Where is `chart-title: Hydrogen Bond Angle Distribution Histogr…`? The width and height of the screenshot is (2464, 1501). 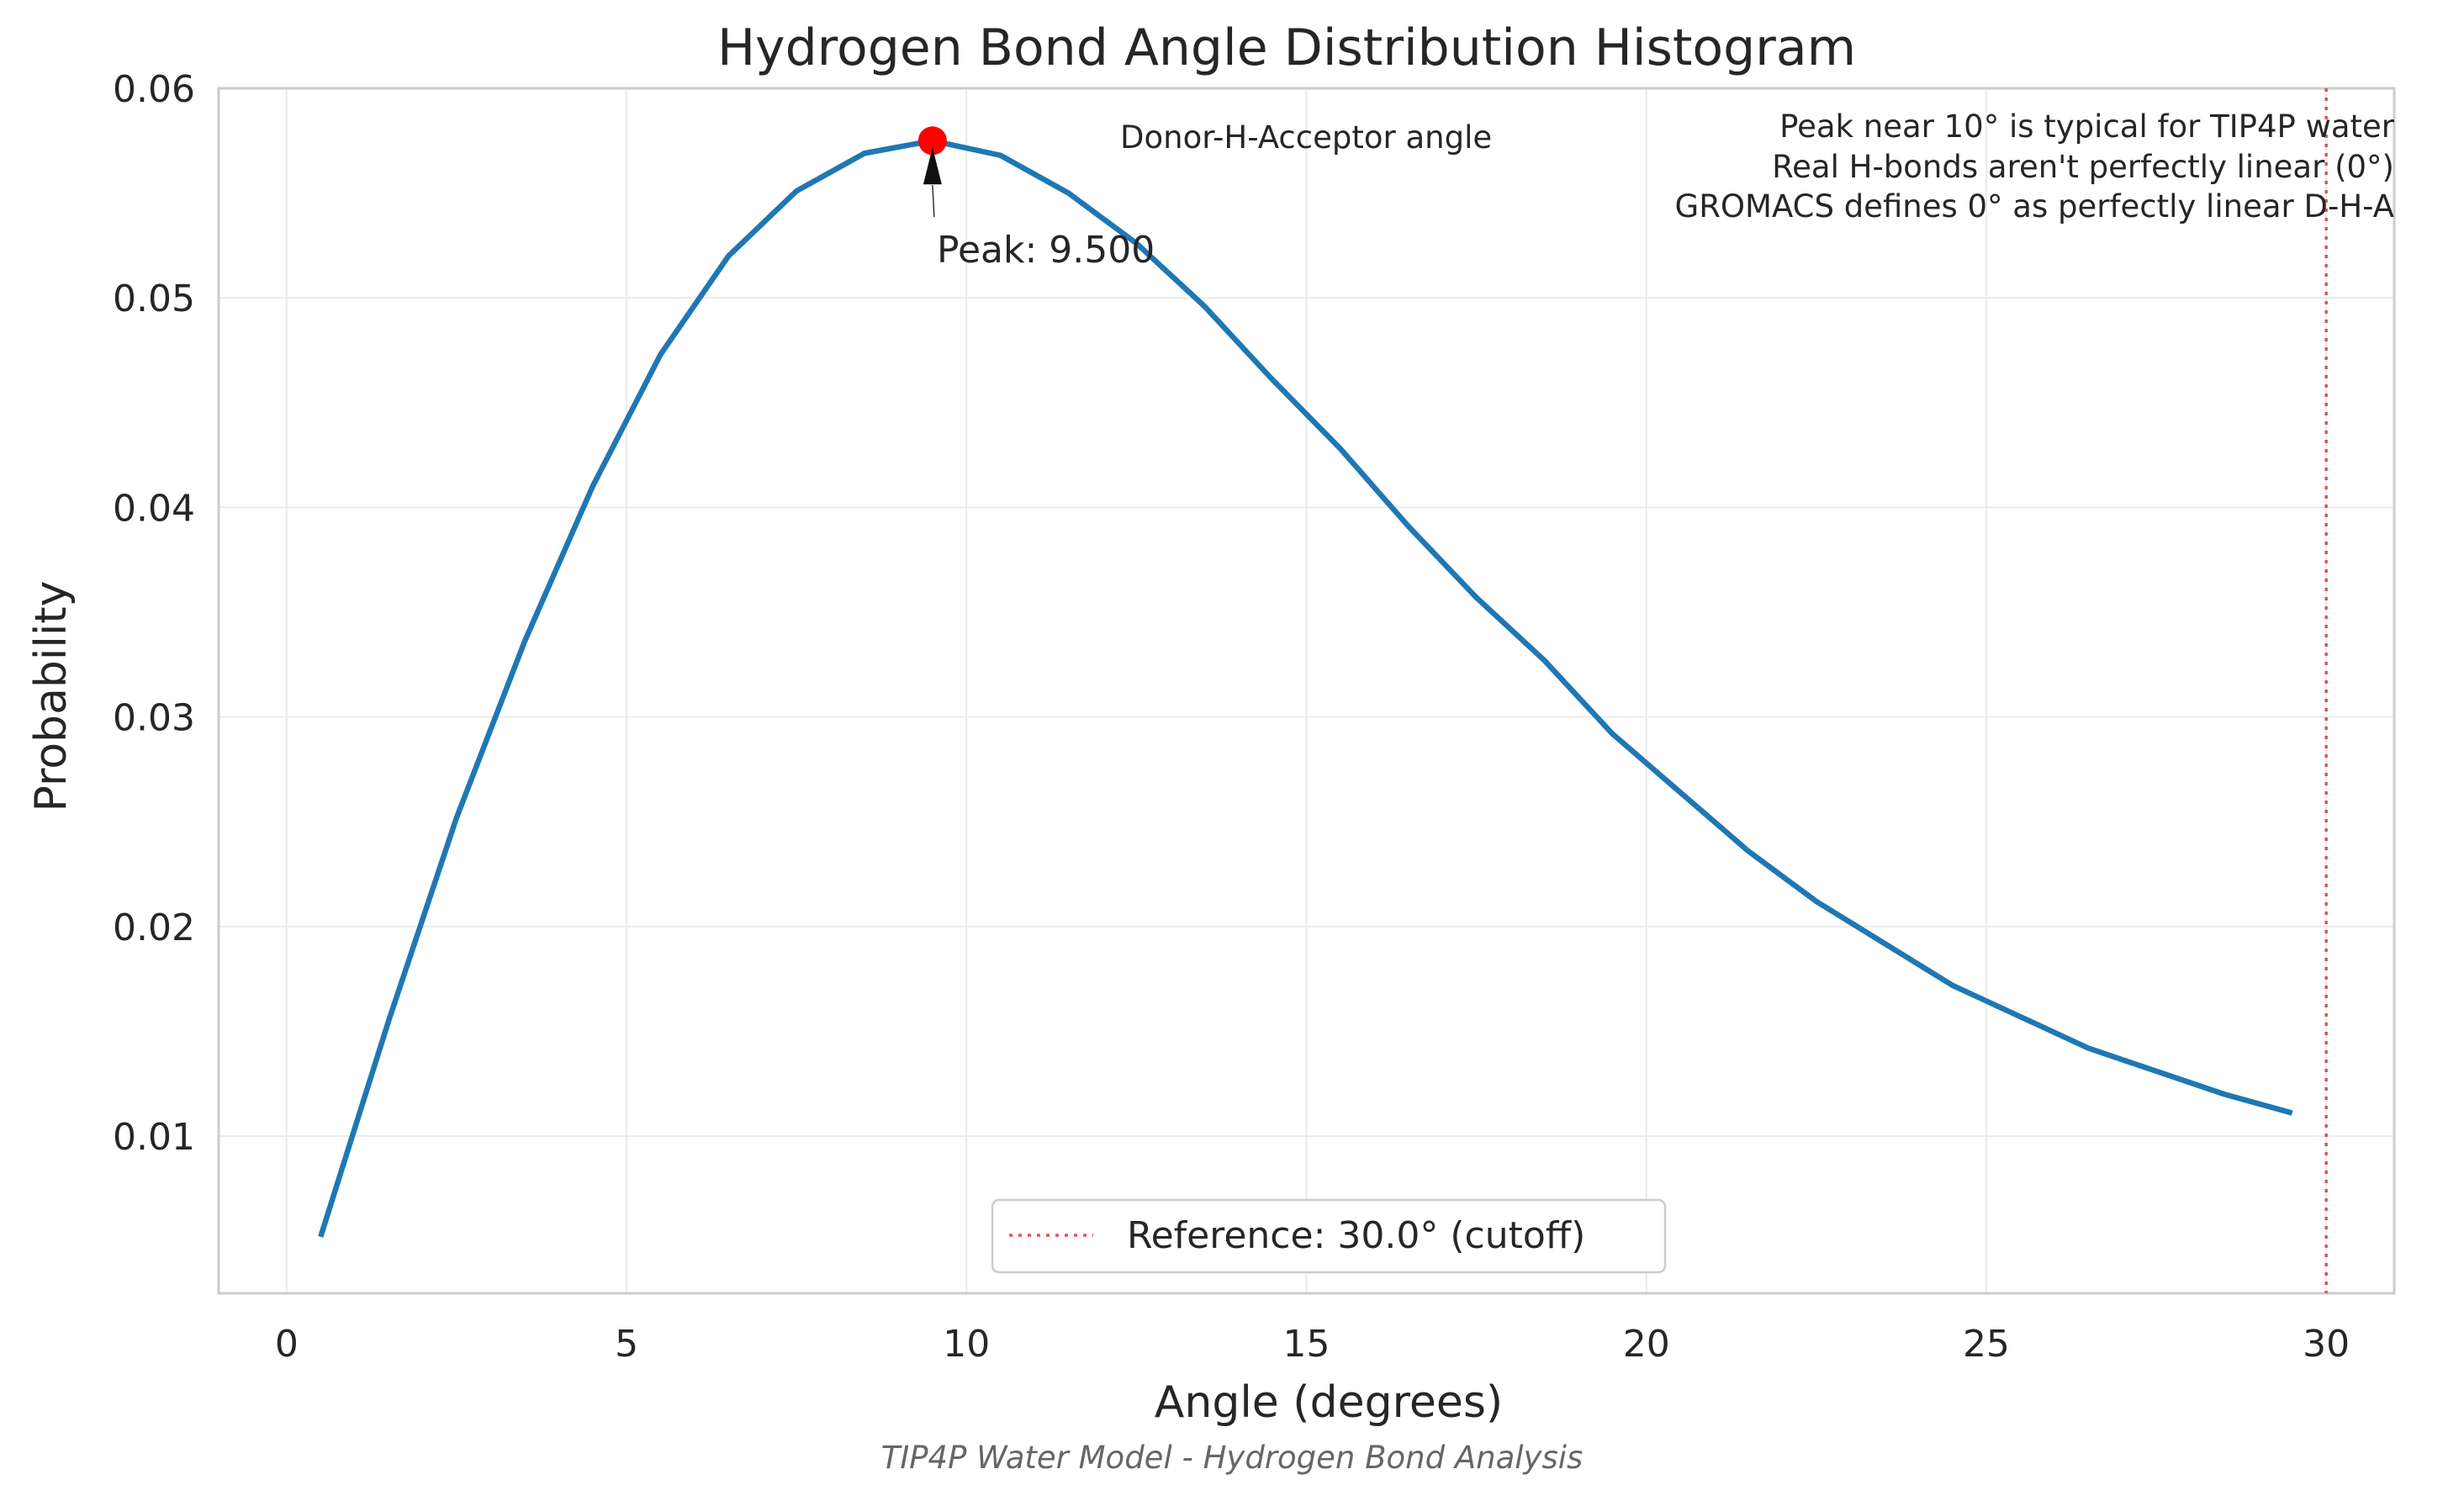 chart-title: Hydrogen Bond Angle Distribution Histogr… is located at coordinates (1286, 47).